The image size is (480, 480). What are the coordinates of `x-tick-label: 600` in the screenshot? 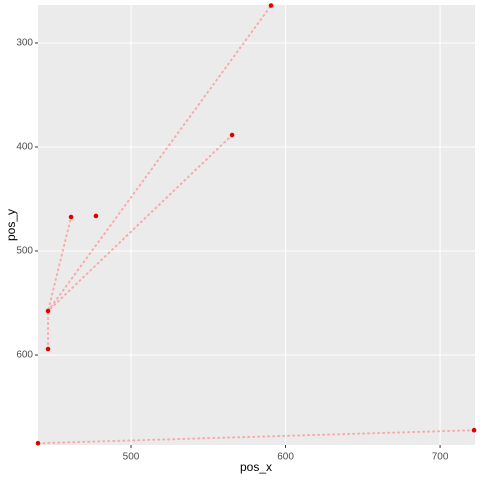 It's located at (285, 457).